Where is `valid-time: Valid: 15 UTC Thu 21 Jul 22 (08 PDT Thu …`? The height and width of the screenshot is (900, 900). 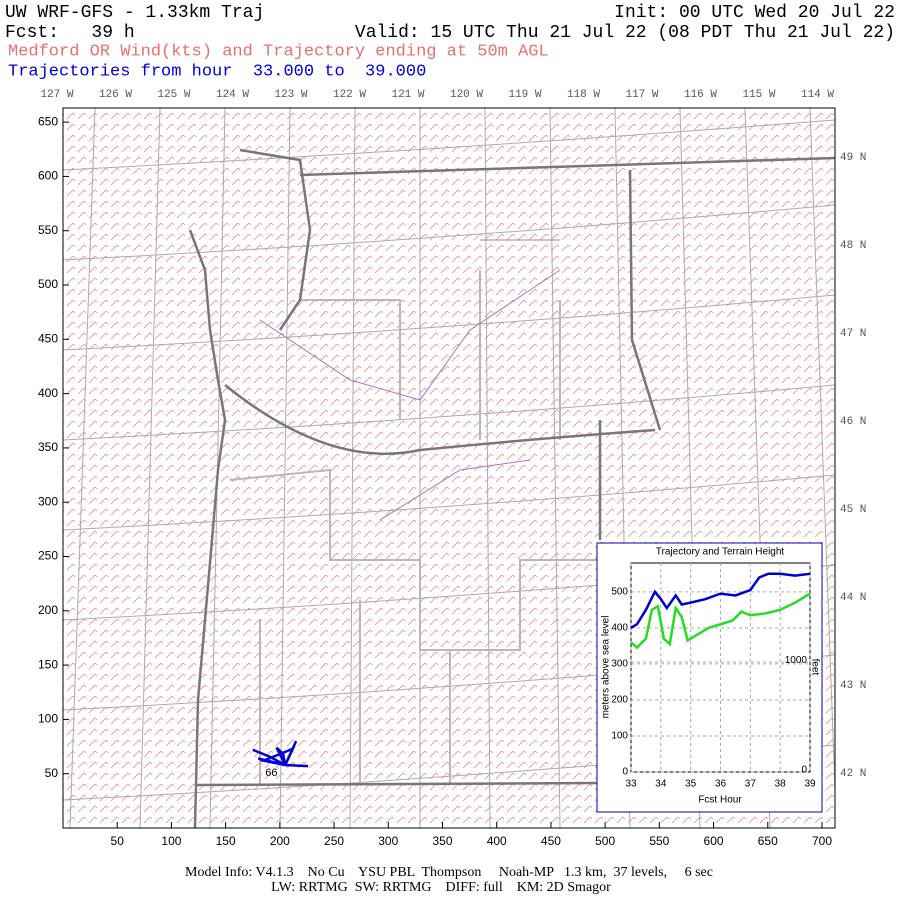
valid-time: Valid: 15 UTC Thu 21 Jul 22 (08 PDT Thu … is located at coordinates (625, 33).